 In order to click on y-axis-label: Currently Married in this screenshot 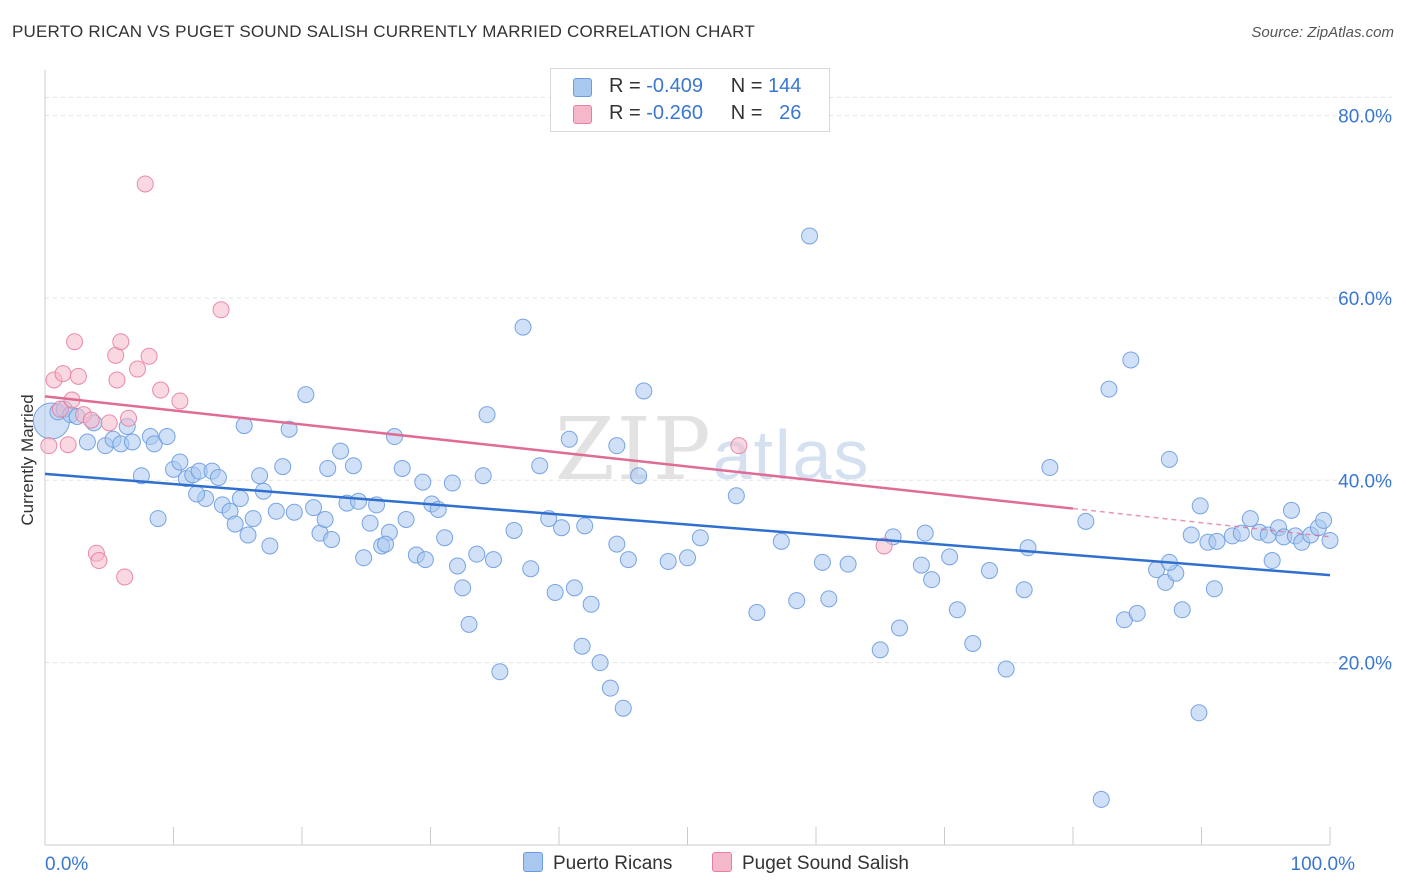, I will do `click(27, 460)`.